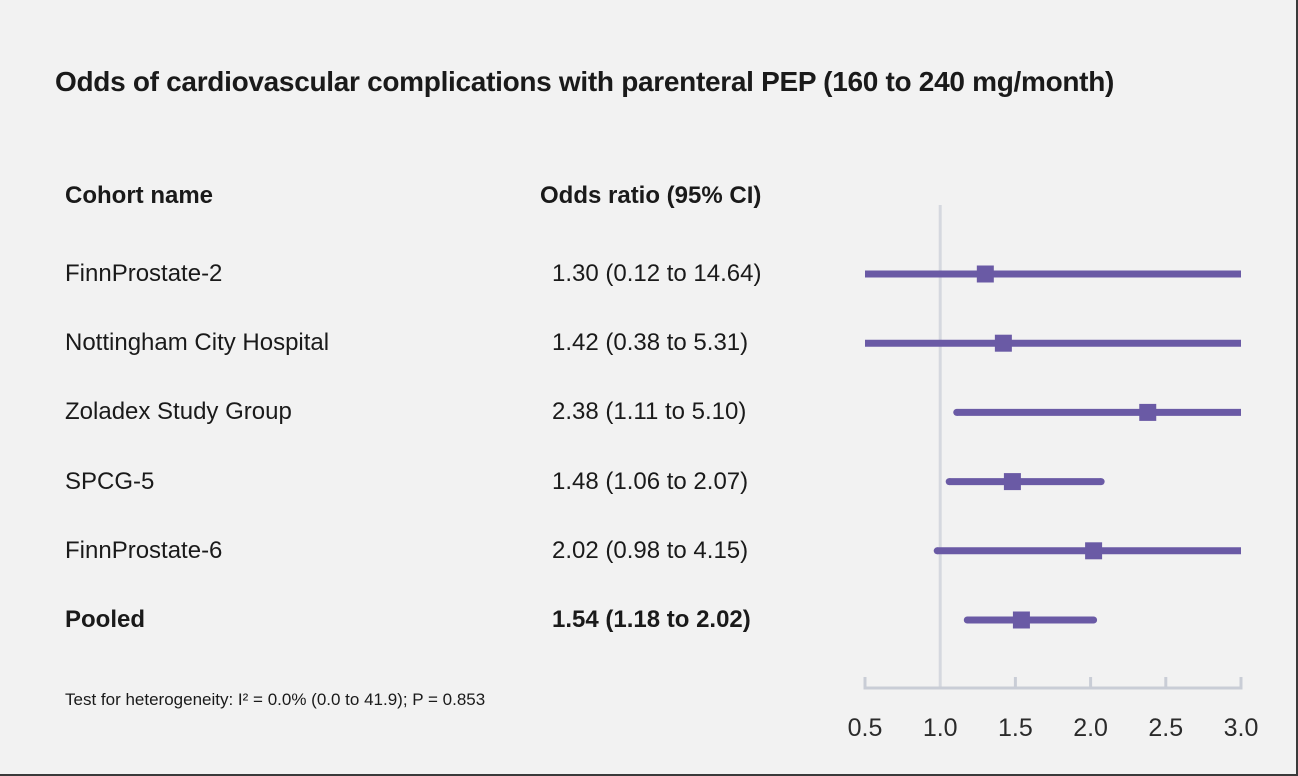 This screenshot has height=776, width=1298. I want to click on x-axis-tick-label: 1.0, so click(940, 728).